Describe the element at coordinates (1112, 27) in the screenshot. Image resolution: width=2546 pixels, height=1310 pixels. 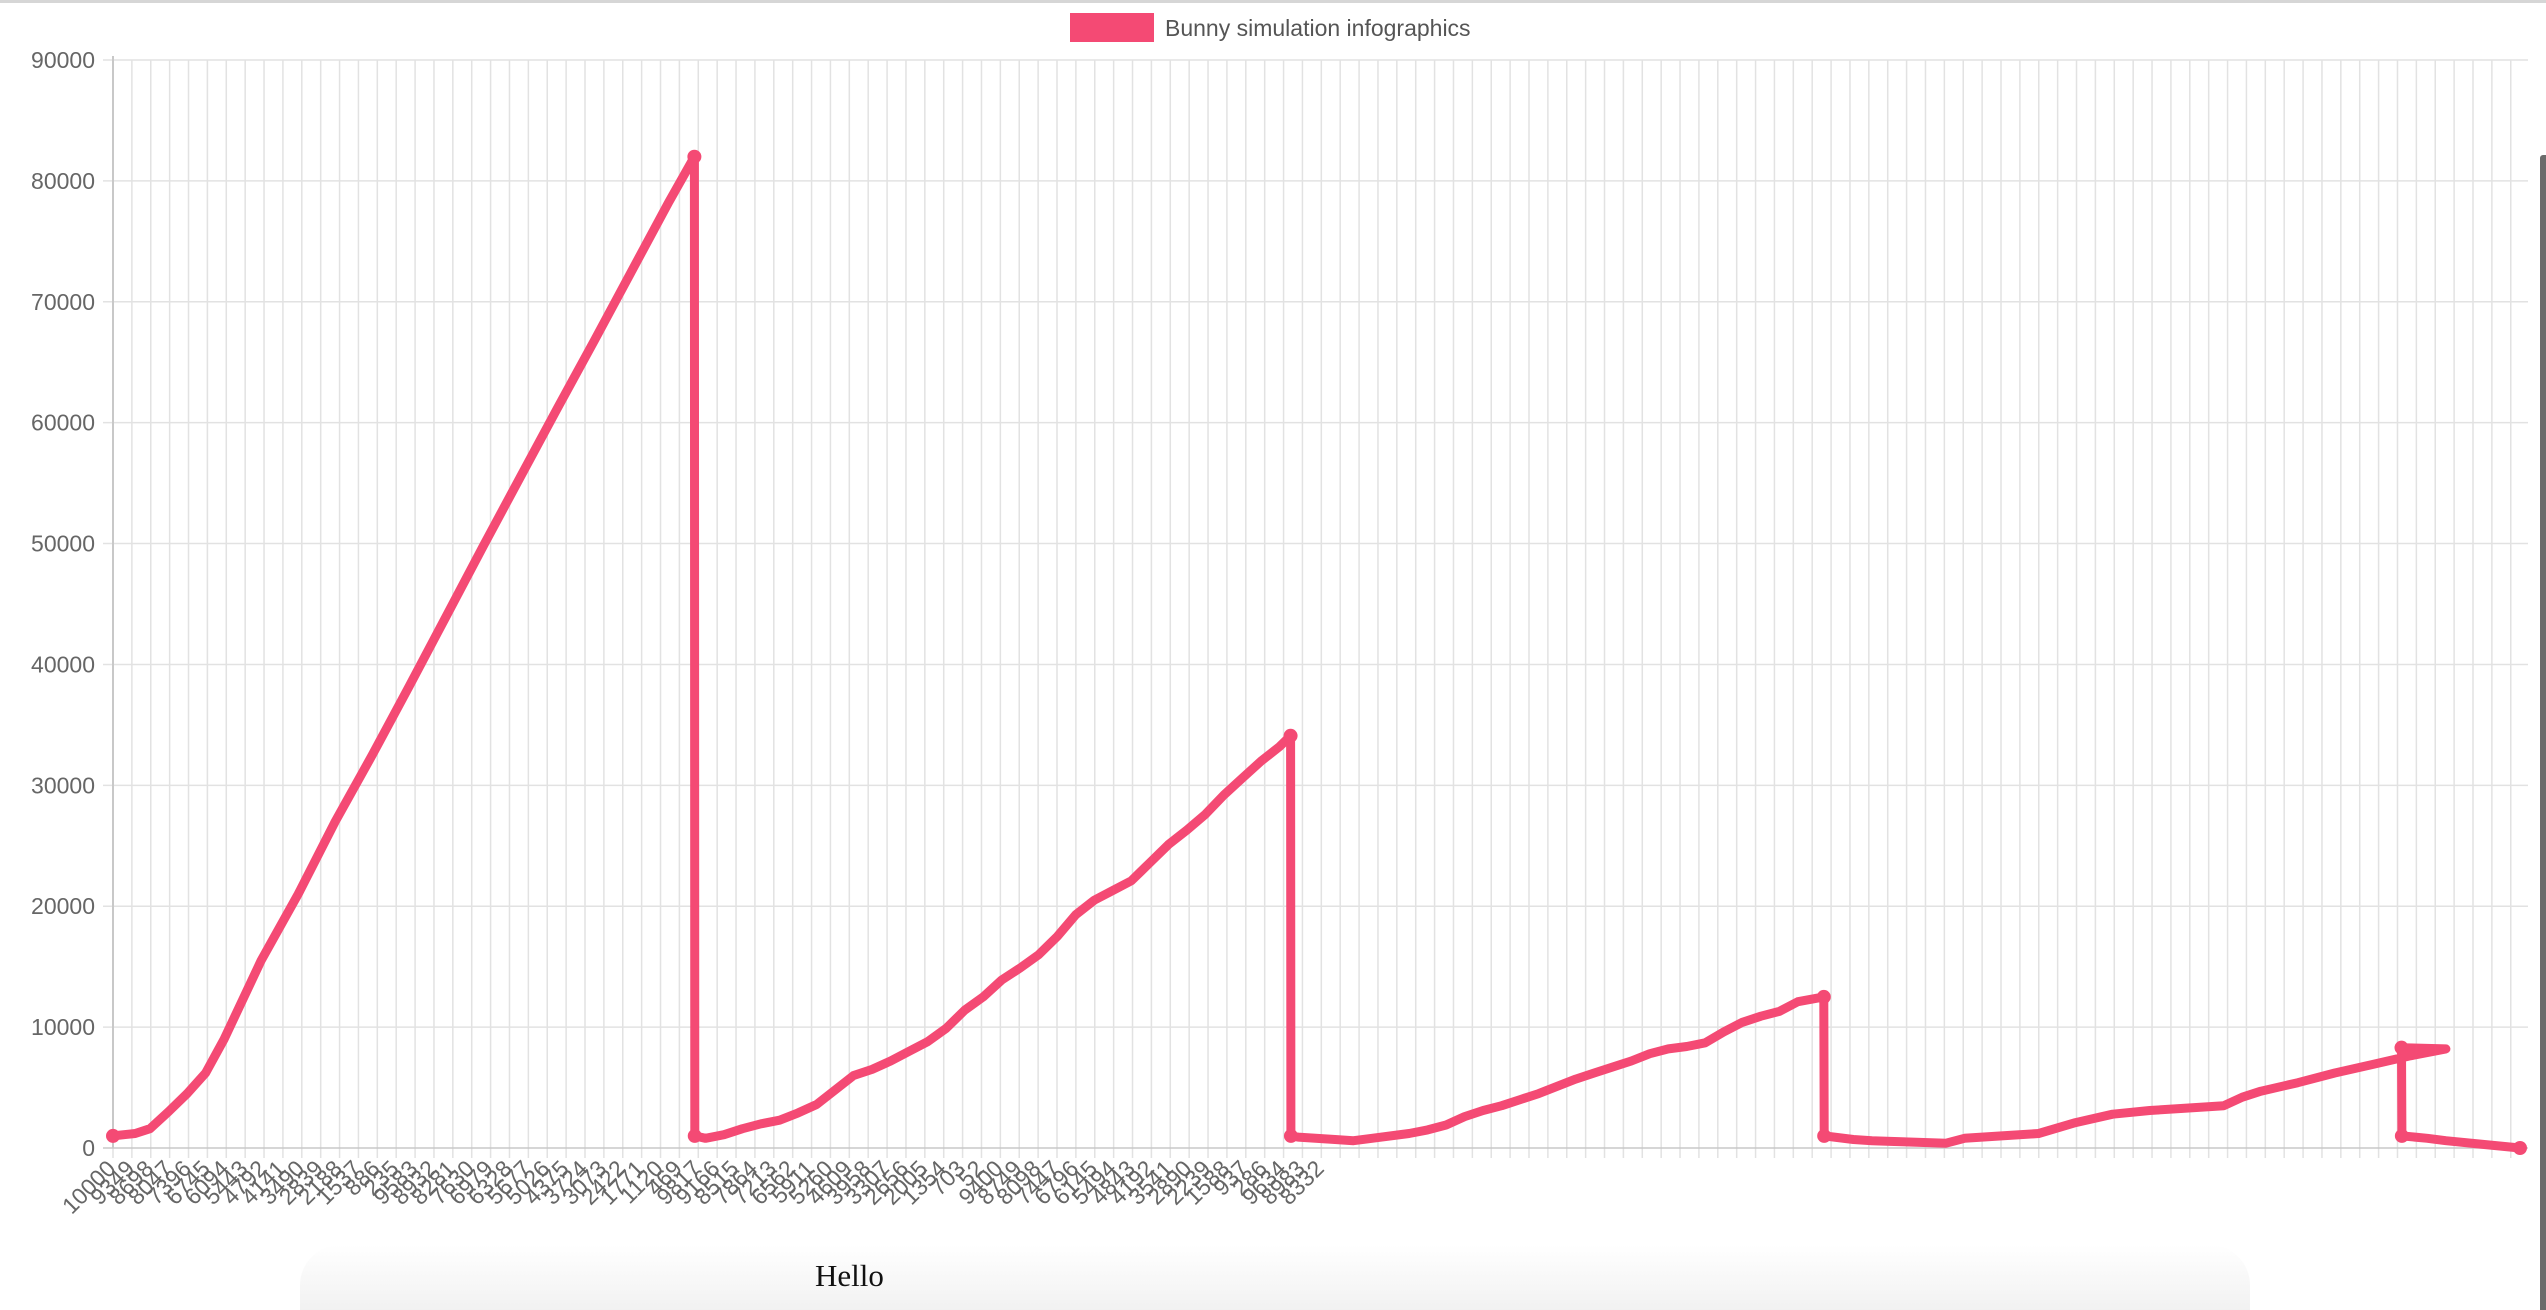
I see `legend-color-swatch` at that location.